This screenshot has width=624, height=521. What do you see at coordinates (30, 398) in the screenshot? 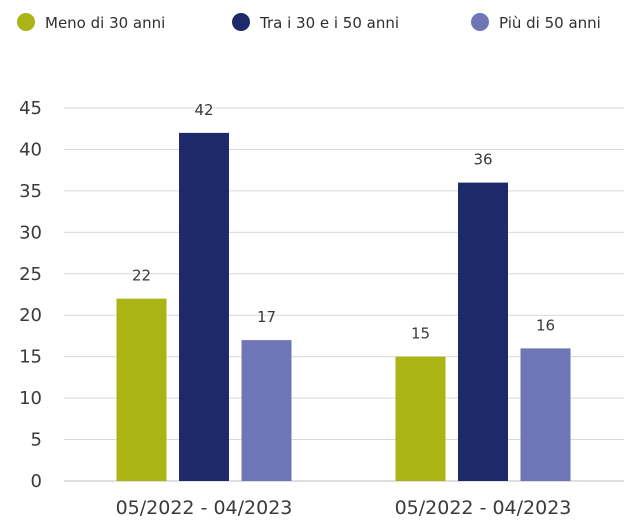
I see `y-tick-label-10: 10` at bounding box center [30, 398].